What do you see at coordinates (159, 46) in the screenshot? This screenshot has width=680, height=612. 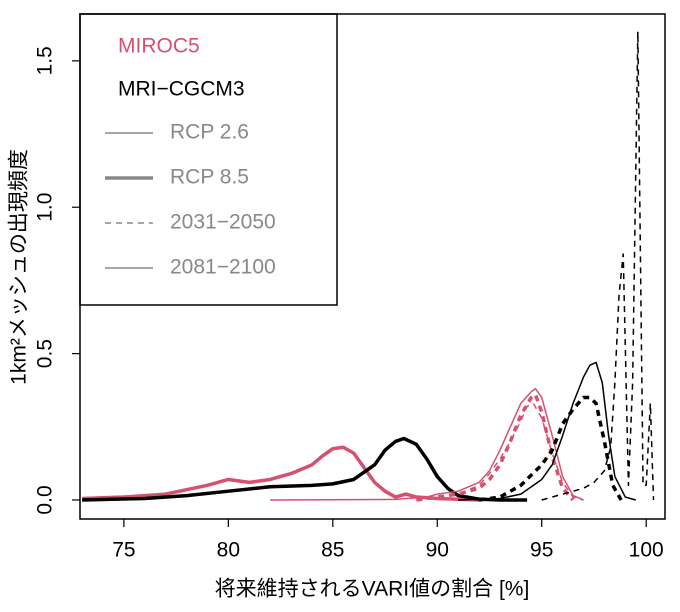 I see `legend-model: MIROC5` at bounding box center [159, 46].